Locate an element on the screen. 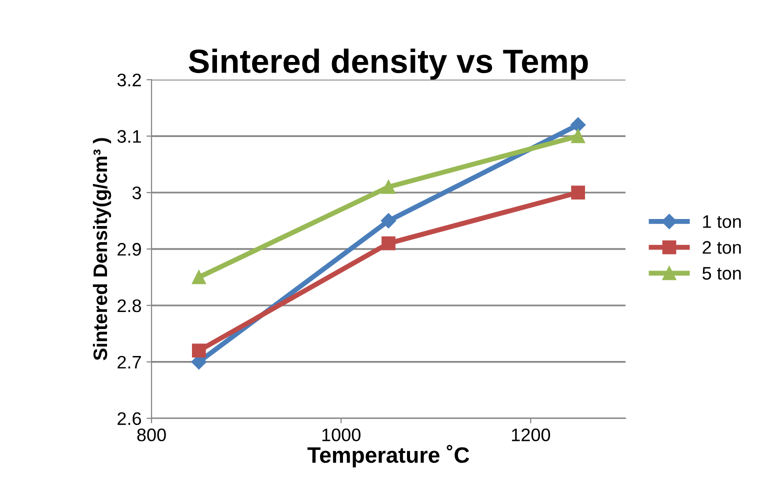 The height and width of the screenshot is (498, 777). legend-label: 5 ton is located at coordinates (721, 273).